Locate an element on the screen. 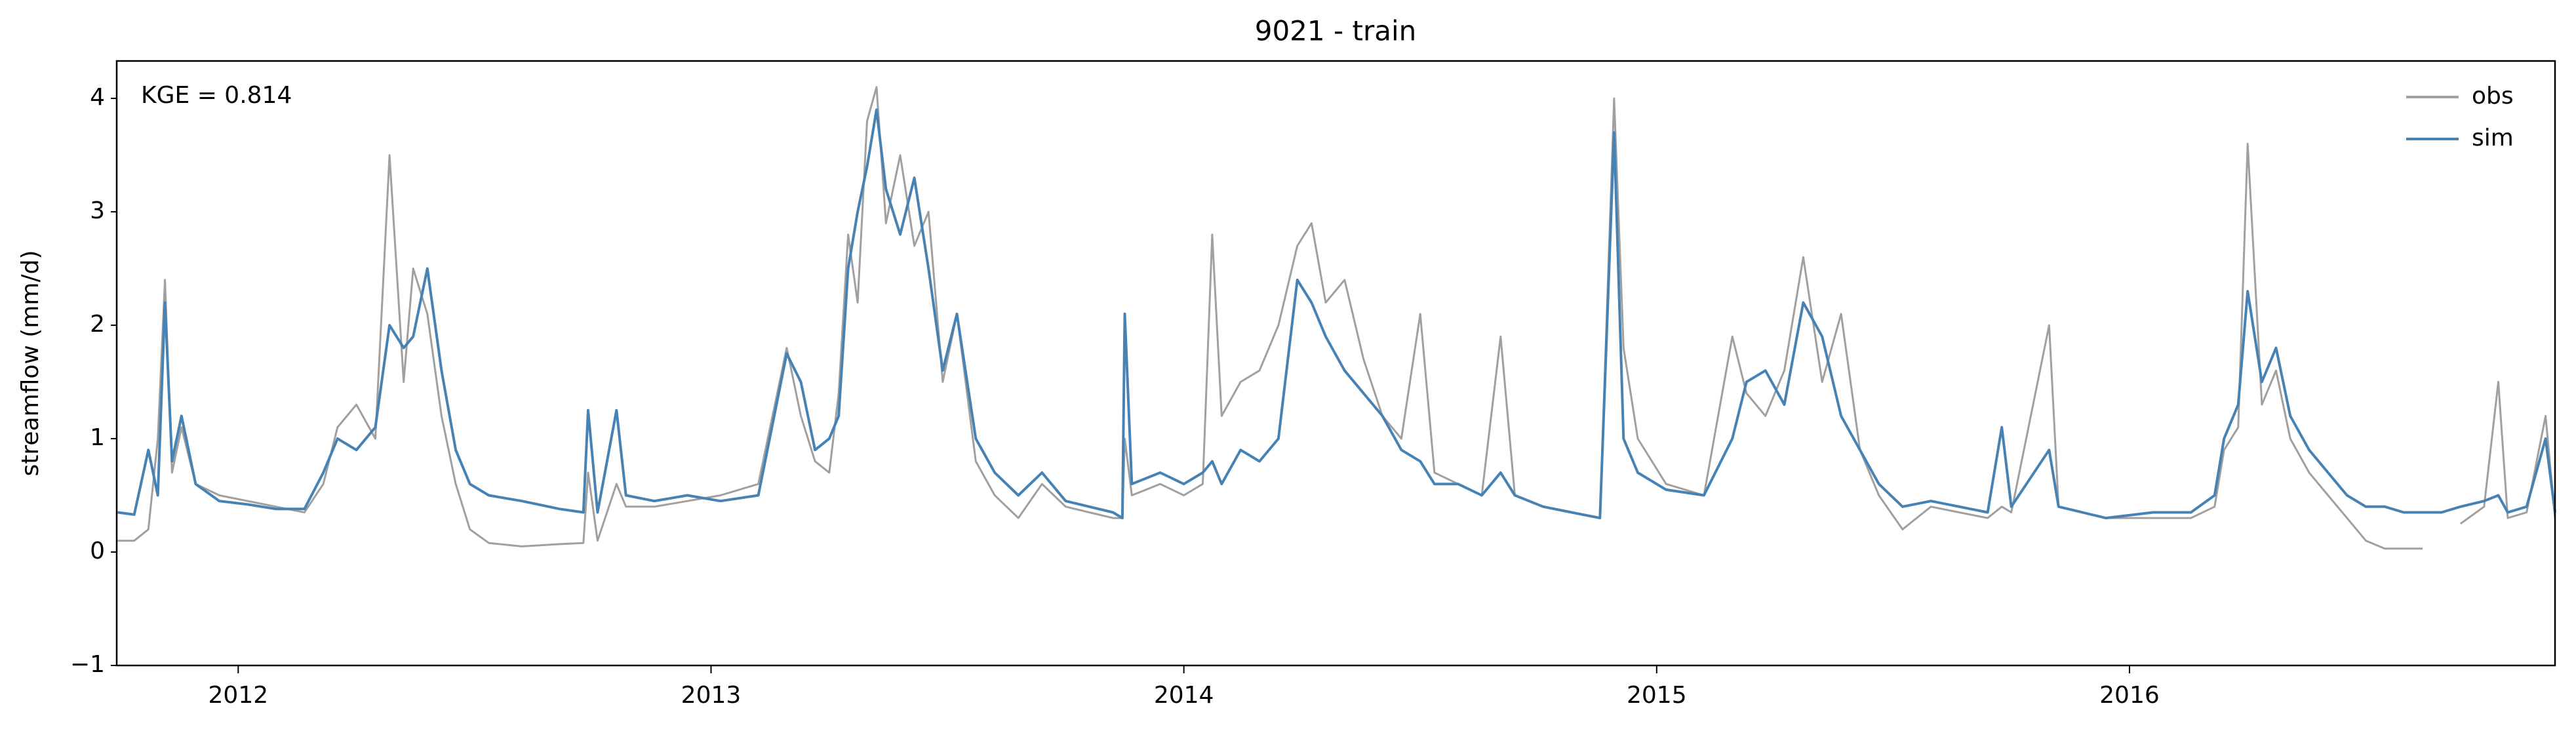 The image size is (2576, 733). x-tick-label: 2015 is located at coordinates (1657, 695).